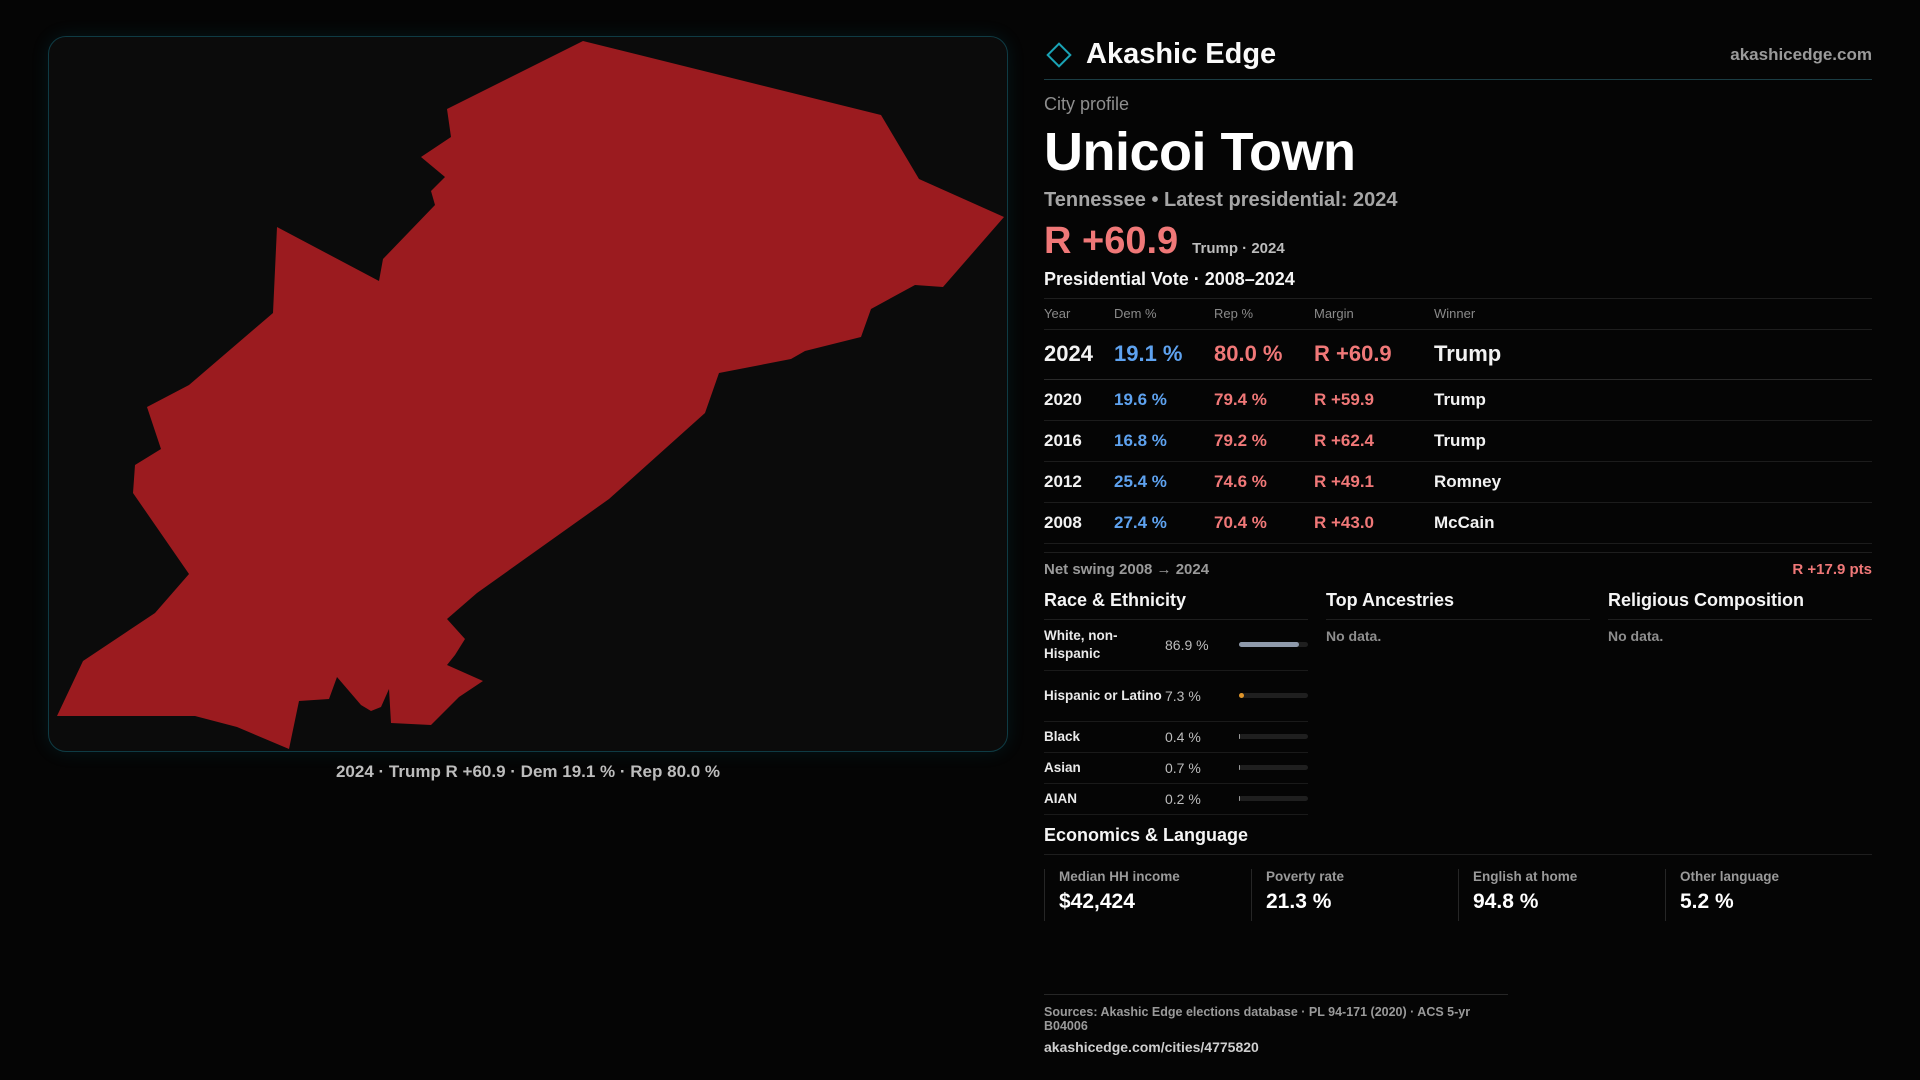  What do you see at coordinates (1183, 736) in the screenshot?
I see `race-pct: 0.4 %` at bounding box center [1183, 736].